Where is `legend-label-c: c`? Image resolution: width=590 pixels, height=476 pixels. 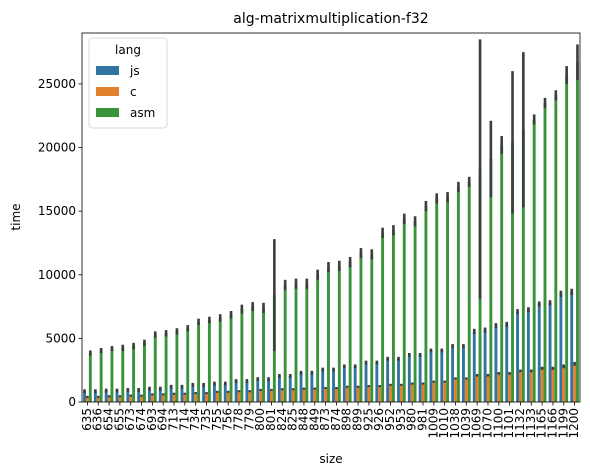
legend-label-c: c is located at coordinates (133, 92).